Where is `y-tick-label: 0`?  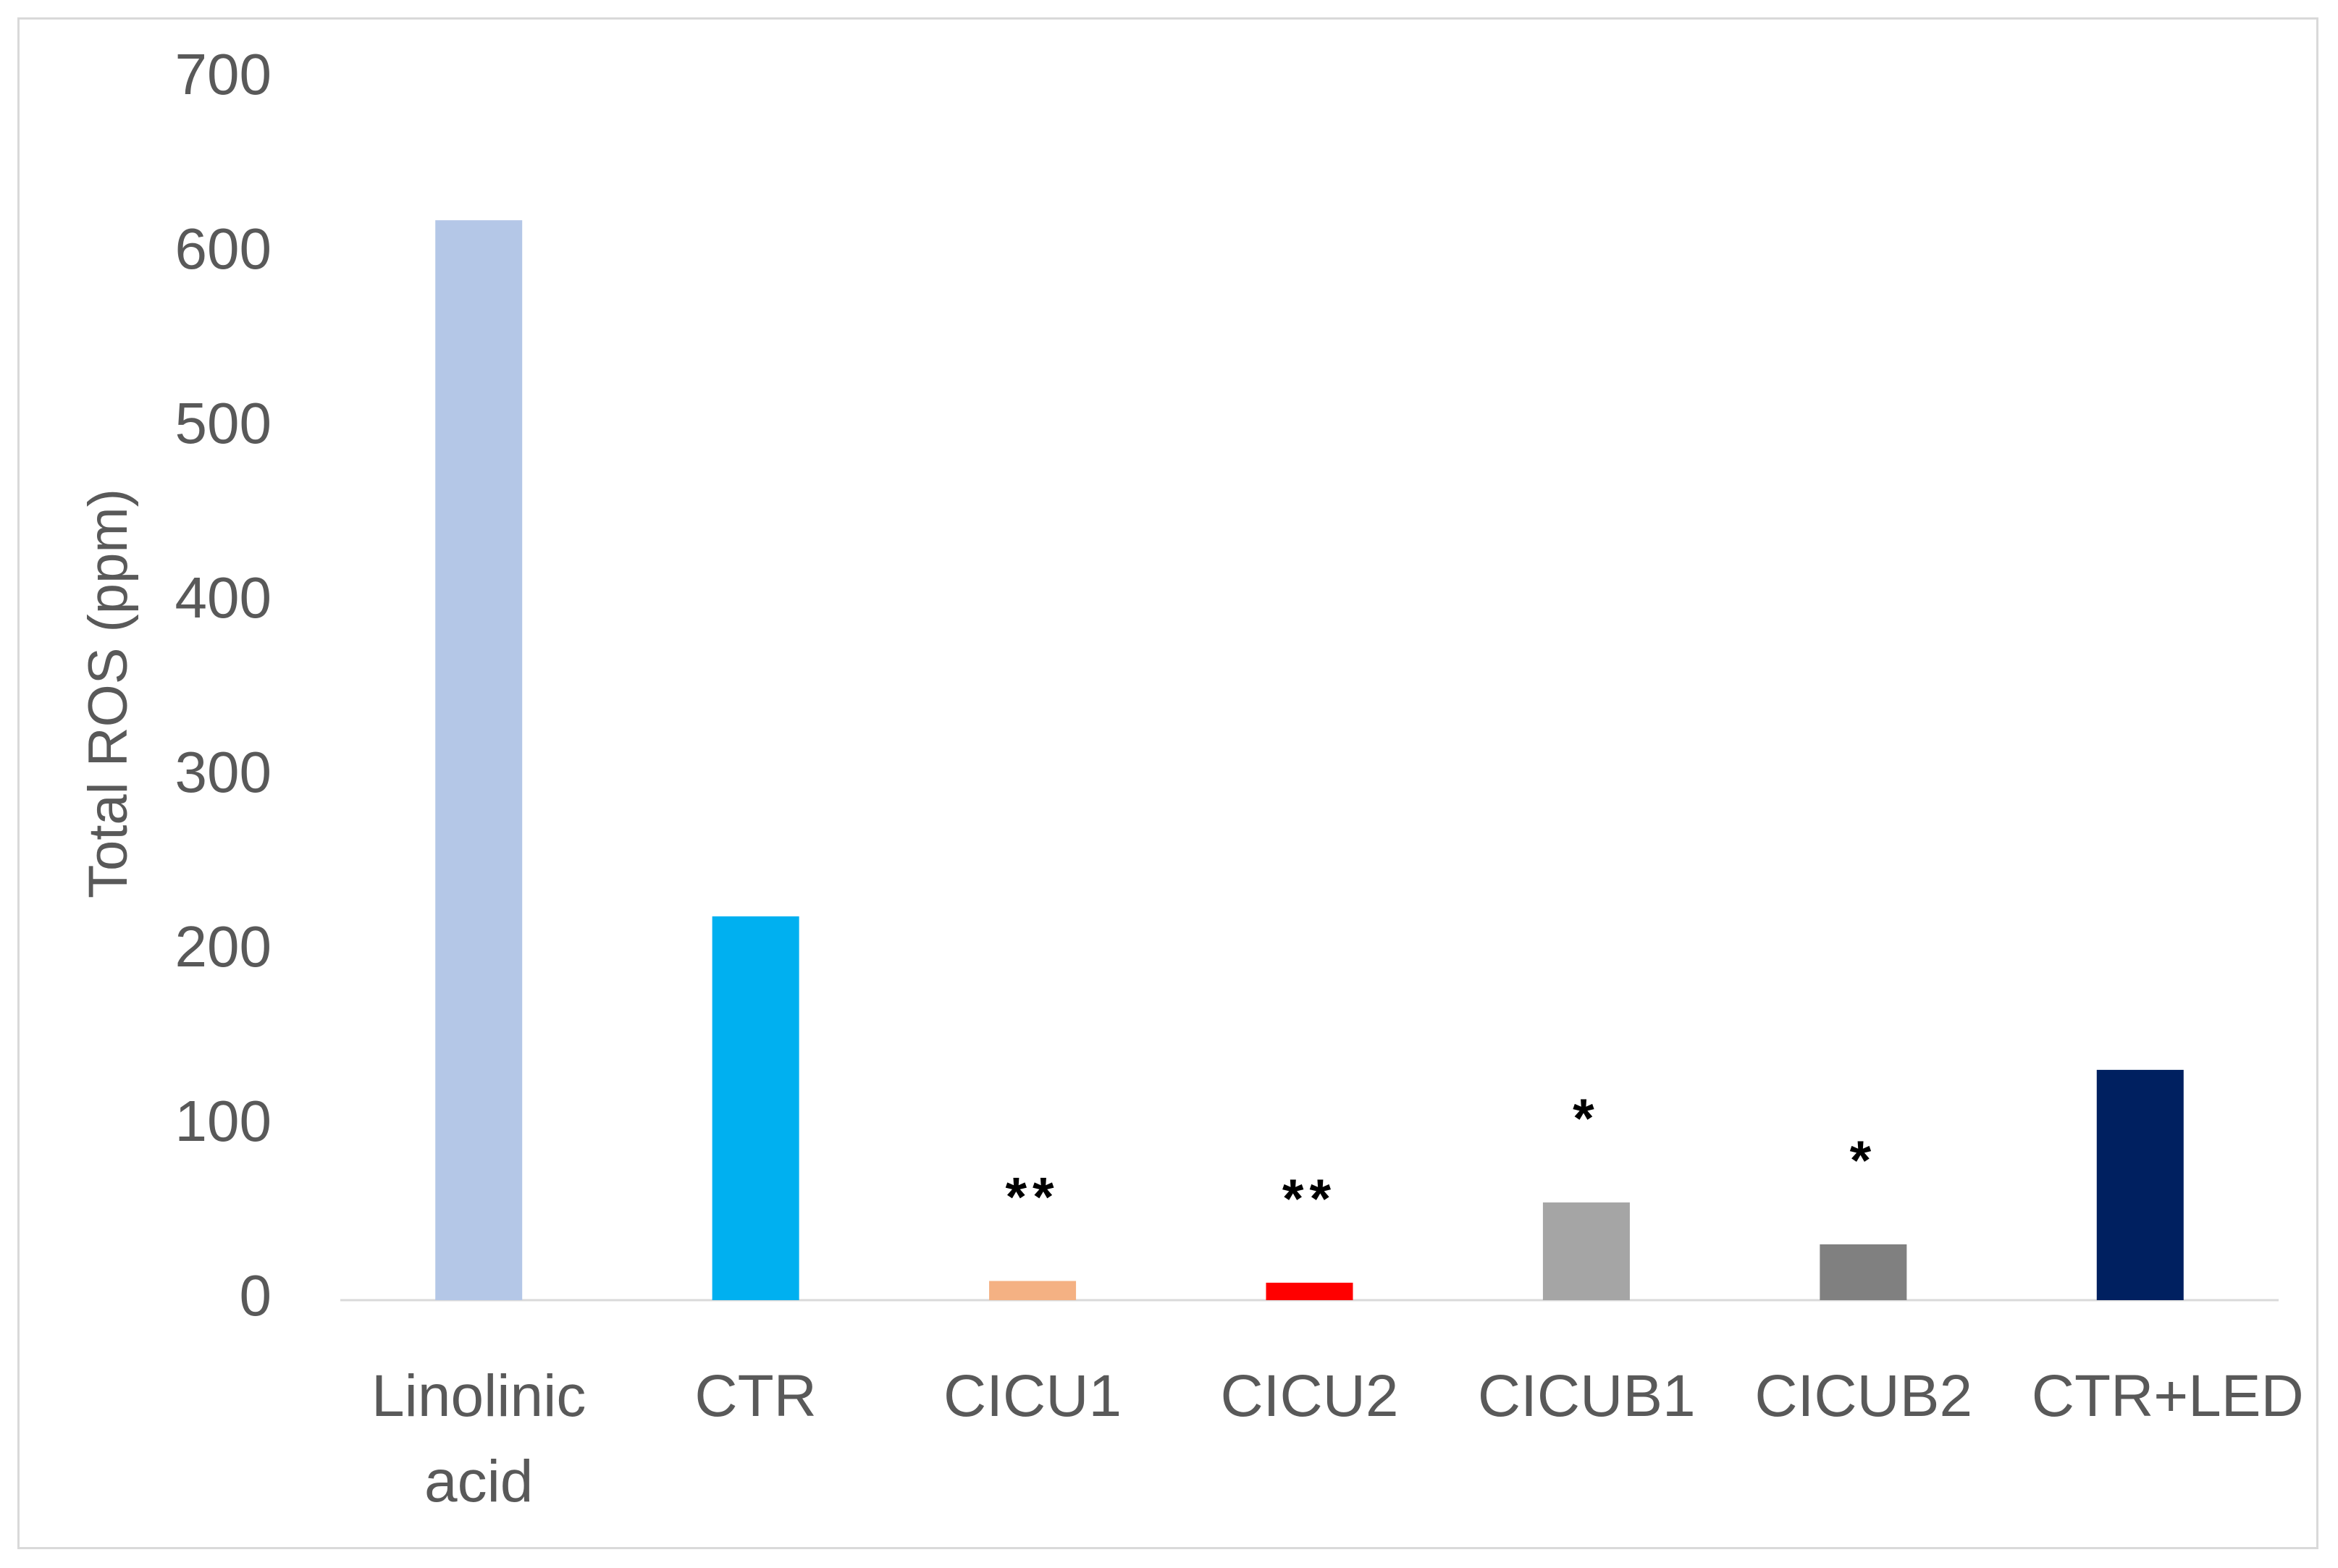 y-tick-label: 0 is located at coordinates (256, 1296).